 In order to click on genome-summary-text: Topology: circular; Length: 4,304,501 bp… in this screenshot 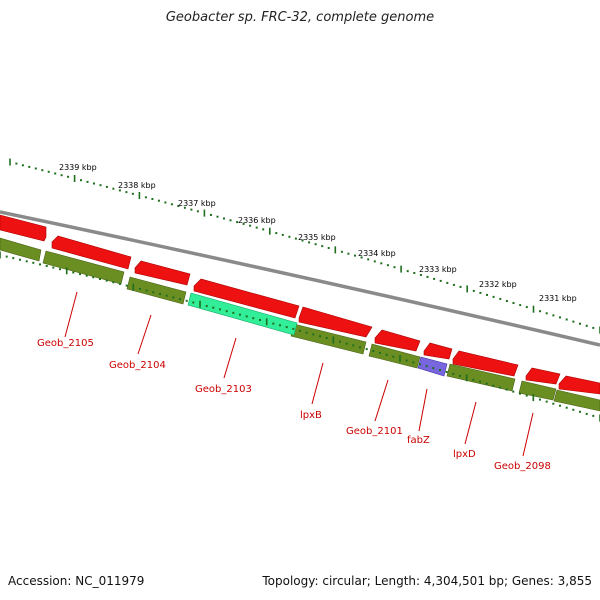, I will do `click(427, 581)`.